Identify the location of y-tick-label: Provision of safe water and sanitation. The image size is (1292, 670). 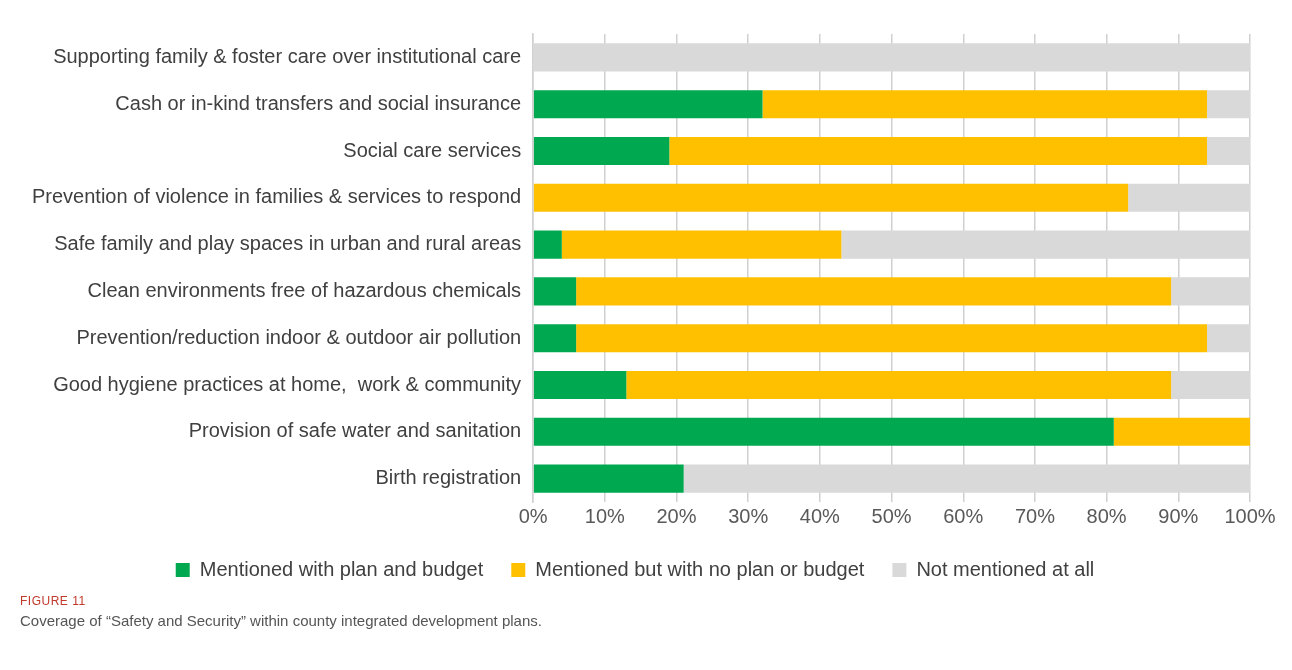
(355, 430).